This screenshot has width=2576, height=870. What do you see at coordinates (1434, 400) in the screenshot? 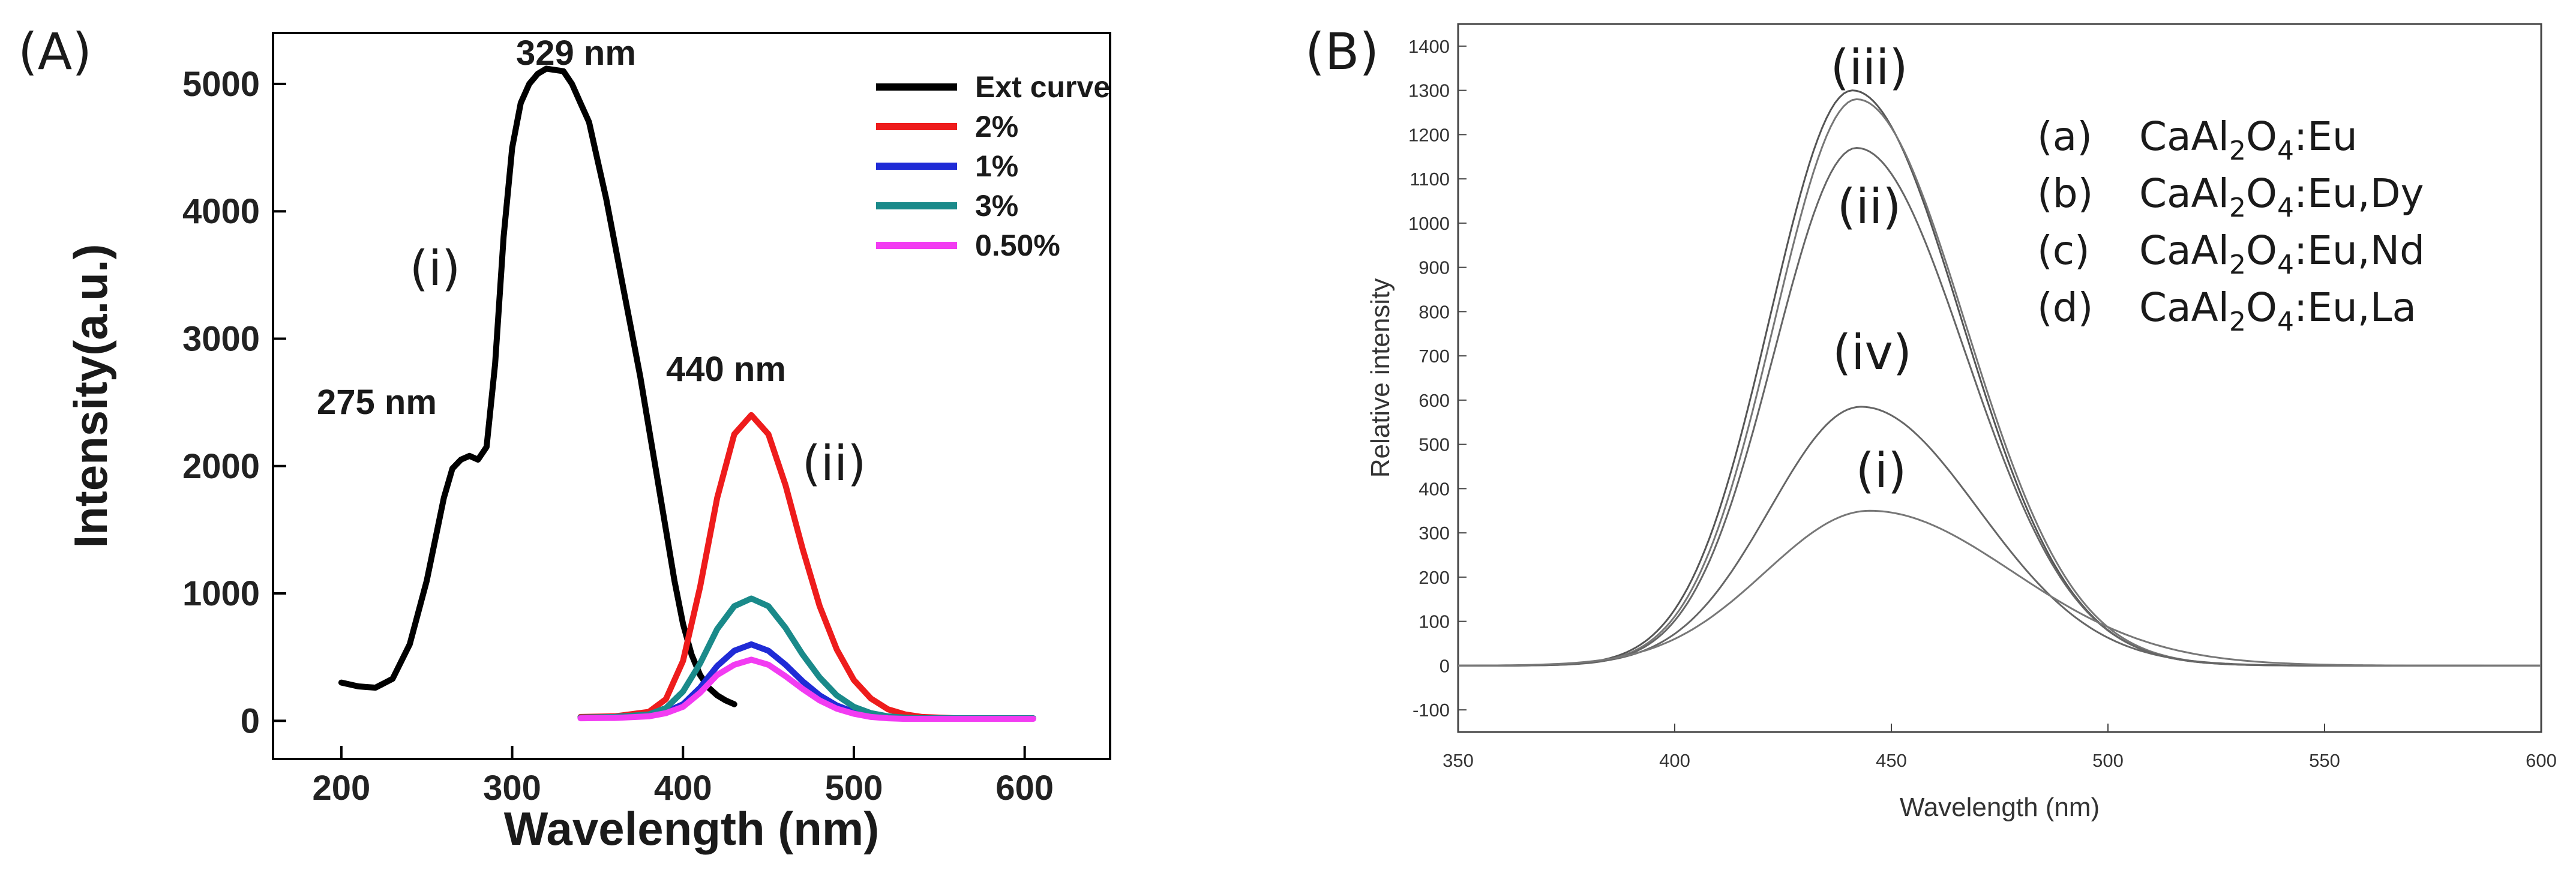
I see `y-tick-label: 600` at bounding box center [1434, 400].